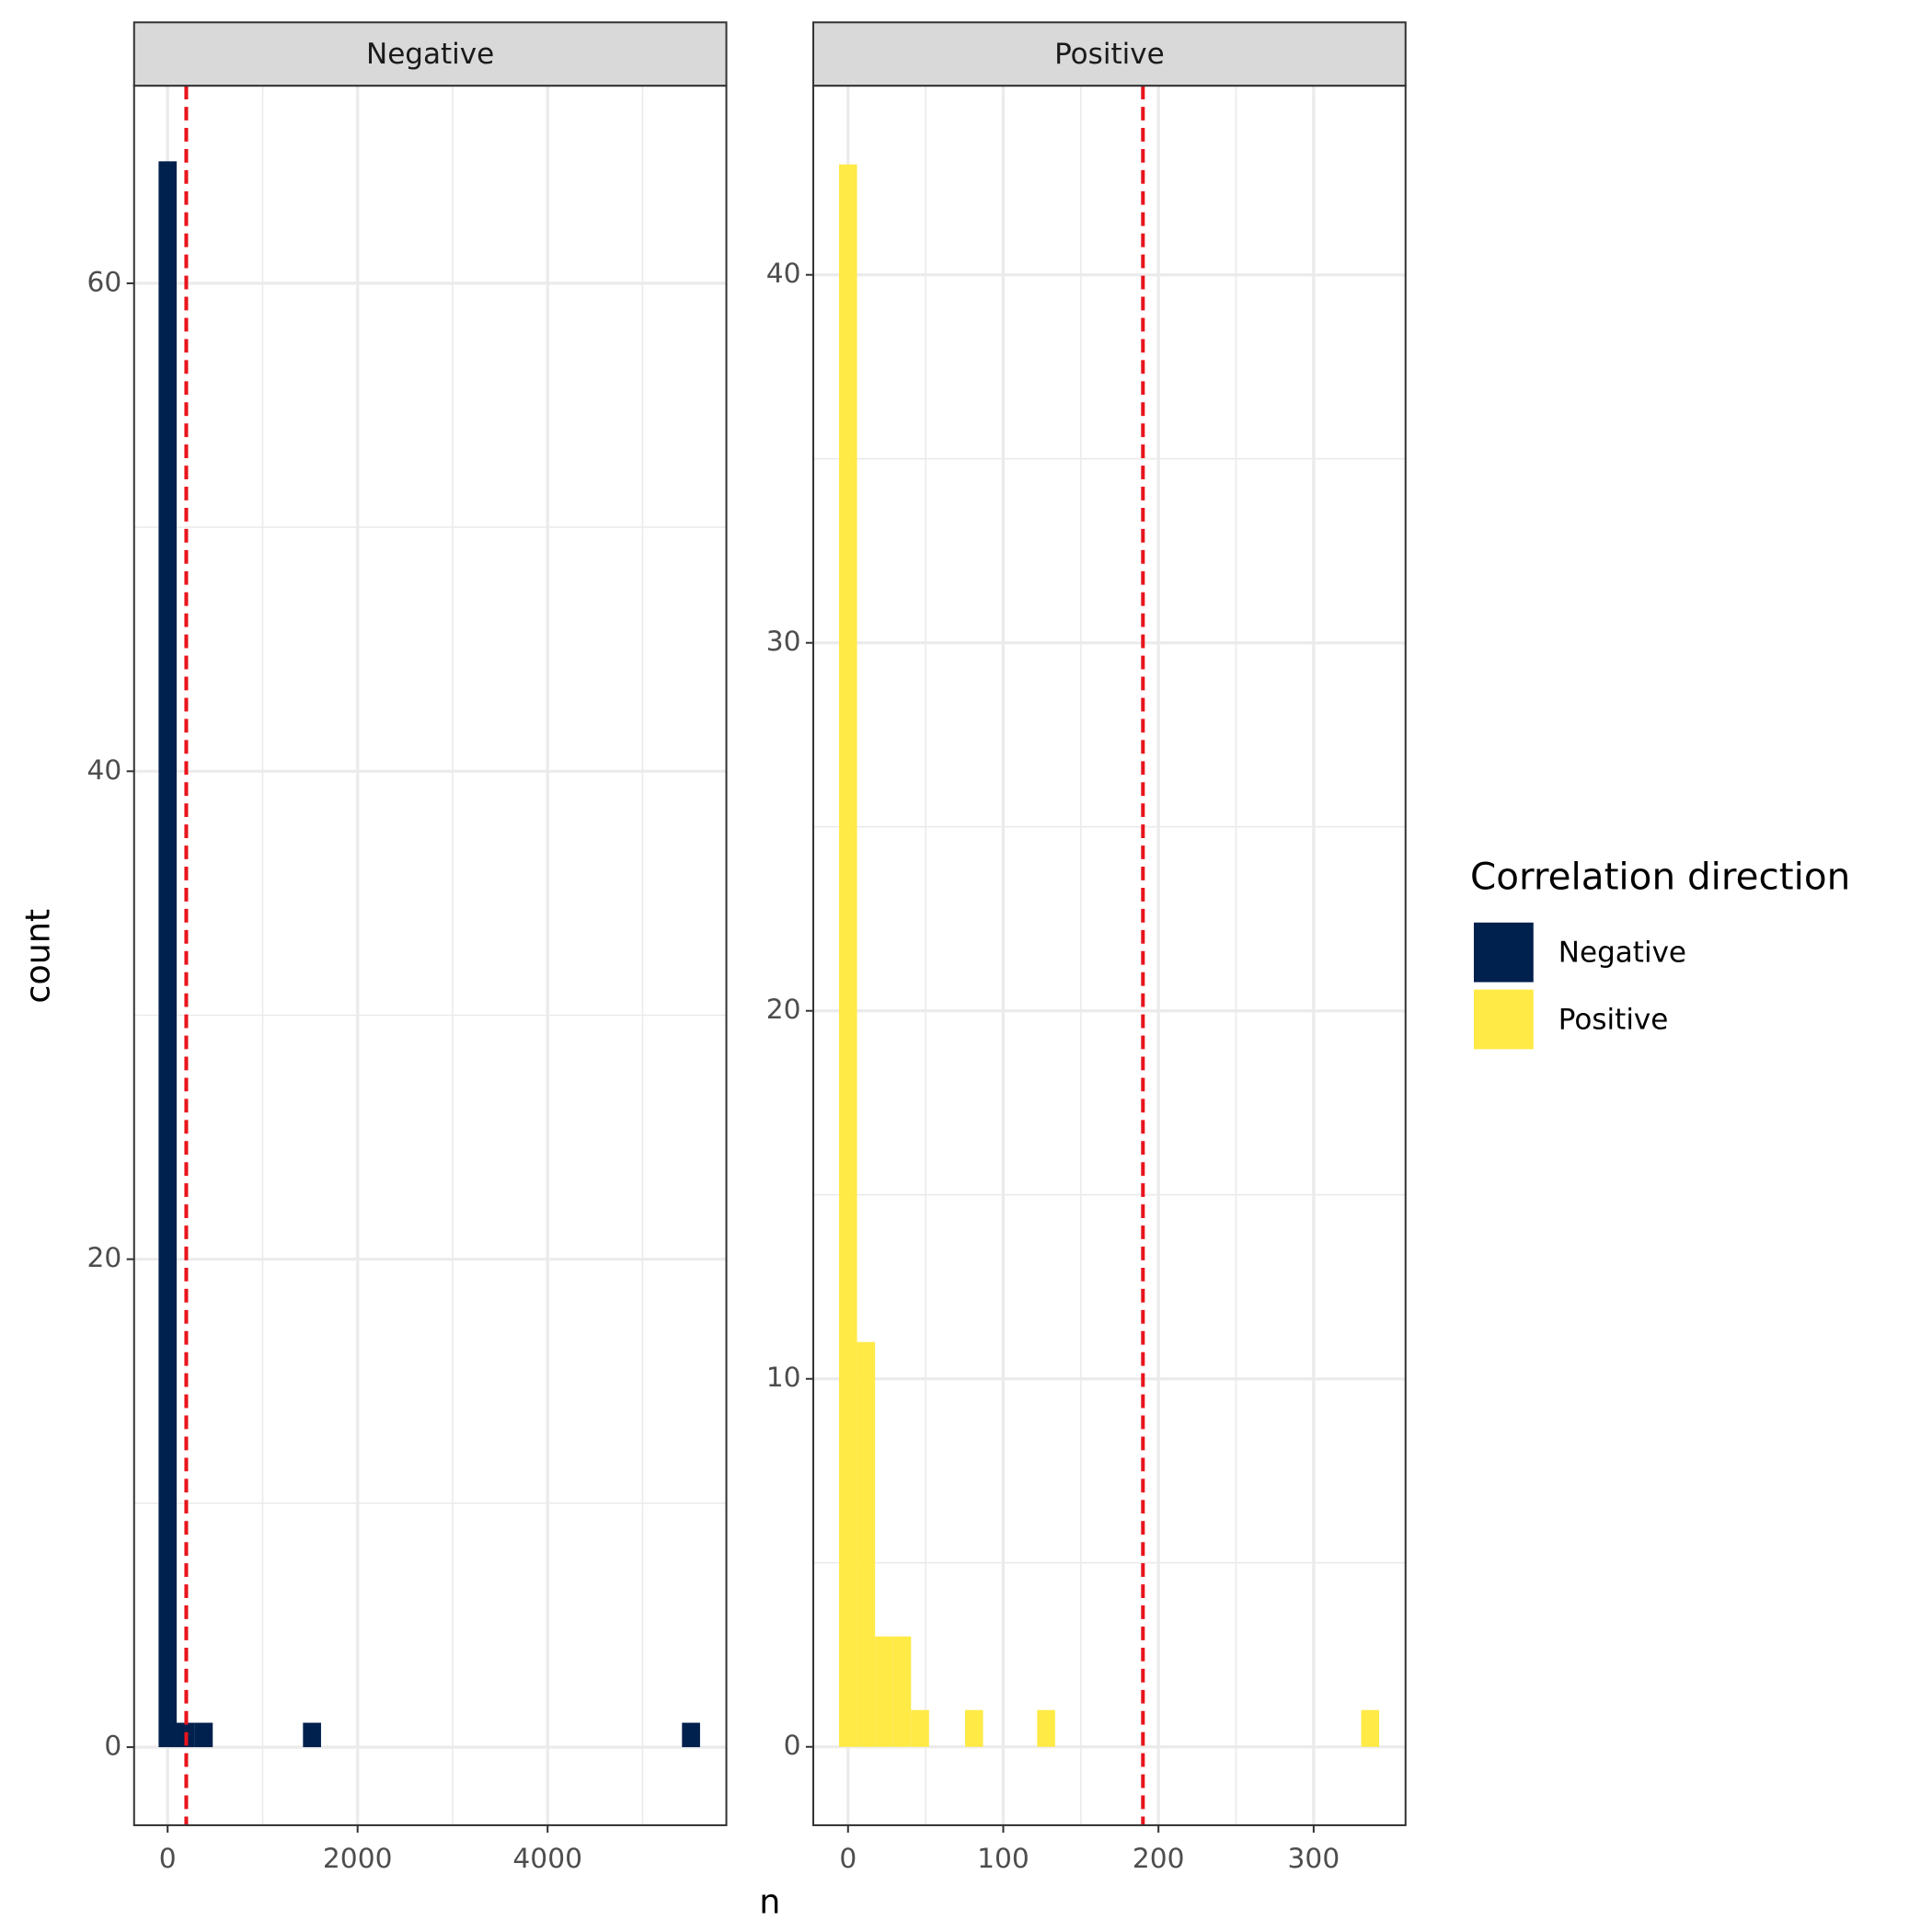 Image resolution: width=1932 pixels, height=1932 pixels. I want to click on strip-label: Negative, so click(430, 54).